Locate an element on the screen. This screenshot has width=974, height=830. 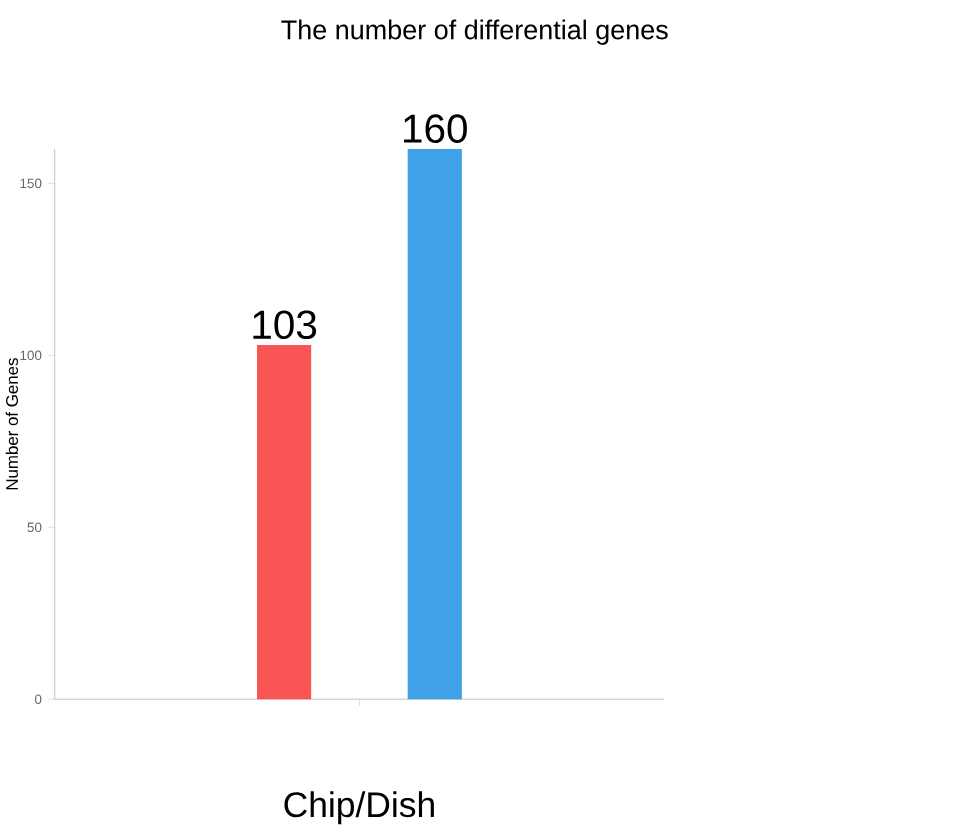
data-label: 103 is located at coordinates (285, 325).